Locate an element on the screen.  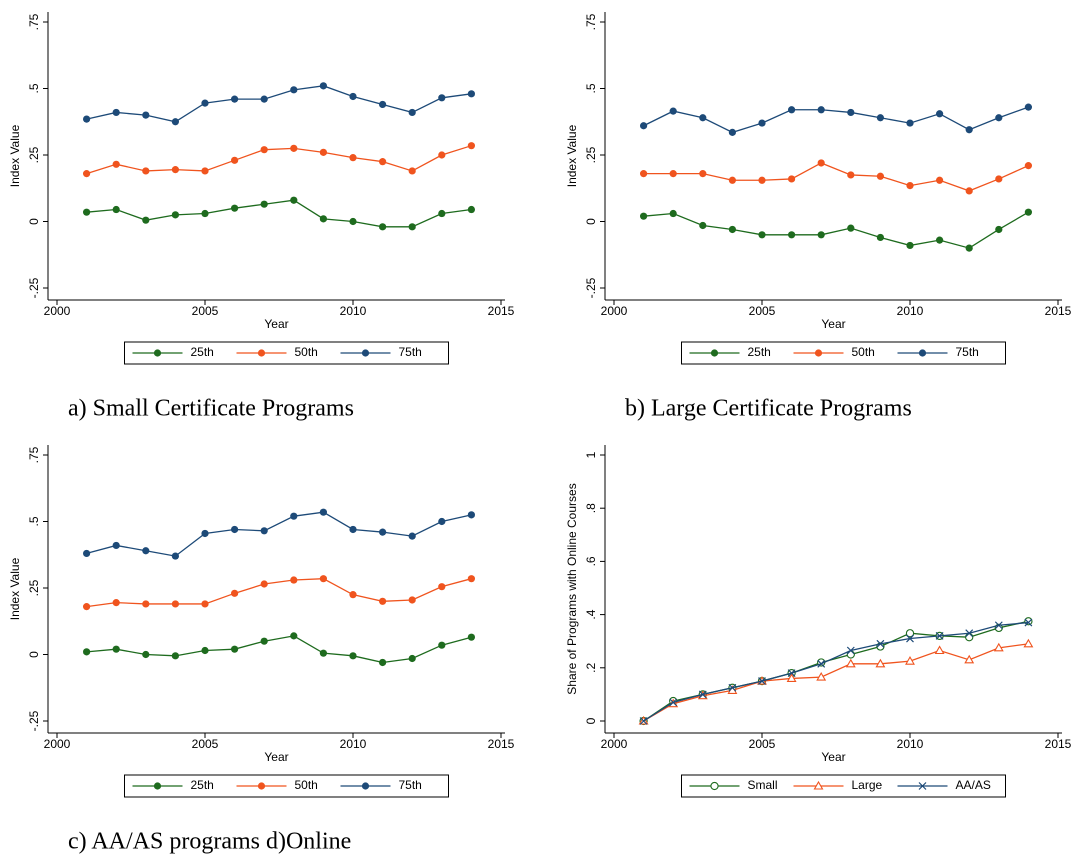
caption: c) AA/AS programs d)Online is located at coordinates (209, 842).